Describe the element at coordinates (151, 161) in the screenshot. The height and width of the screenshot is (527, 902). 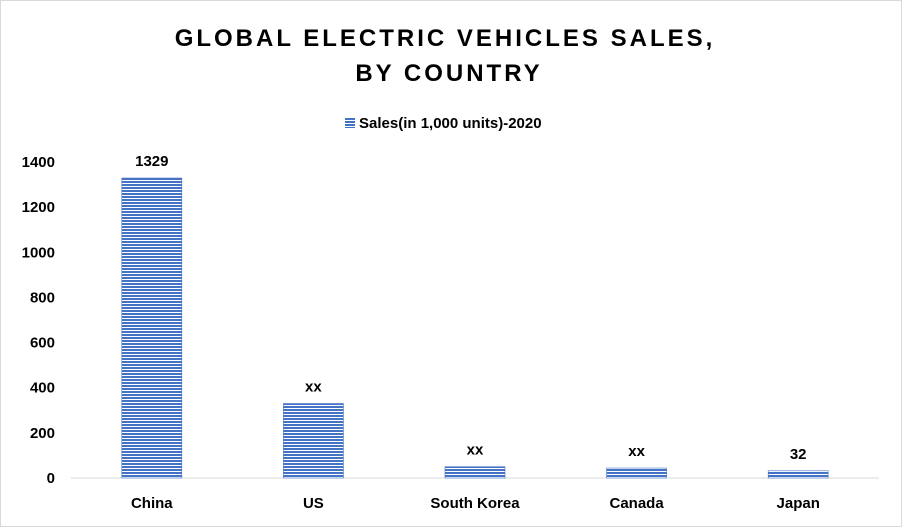
I see `data-label: 1329` at that location.